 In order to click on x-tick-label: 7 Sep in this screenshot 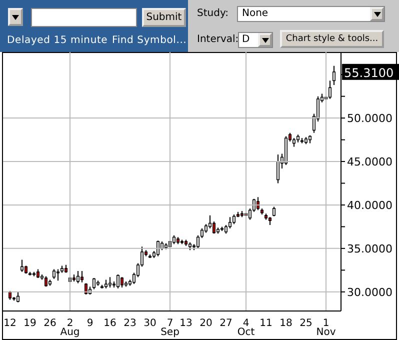, I will do `click(170, 328)`.